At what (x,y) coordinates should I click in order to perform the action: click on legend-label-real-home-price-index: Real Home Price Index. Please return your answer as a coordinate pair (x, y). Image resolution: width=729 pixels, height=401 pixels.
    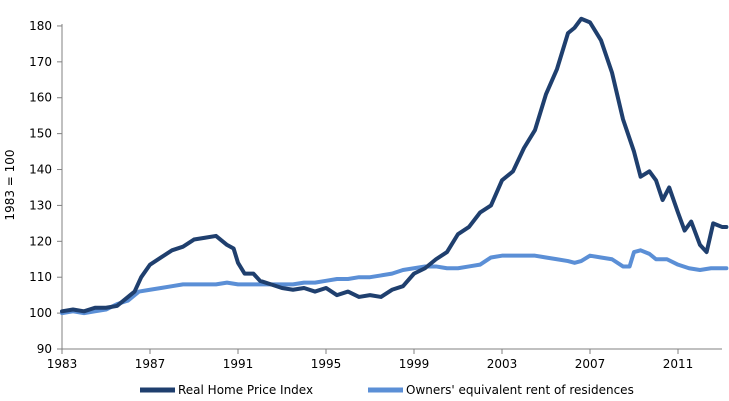
    Looking at the image, I should click on (245, 390).